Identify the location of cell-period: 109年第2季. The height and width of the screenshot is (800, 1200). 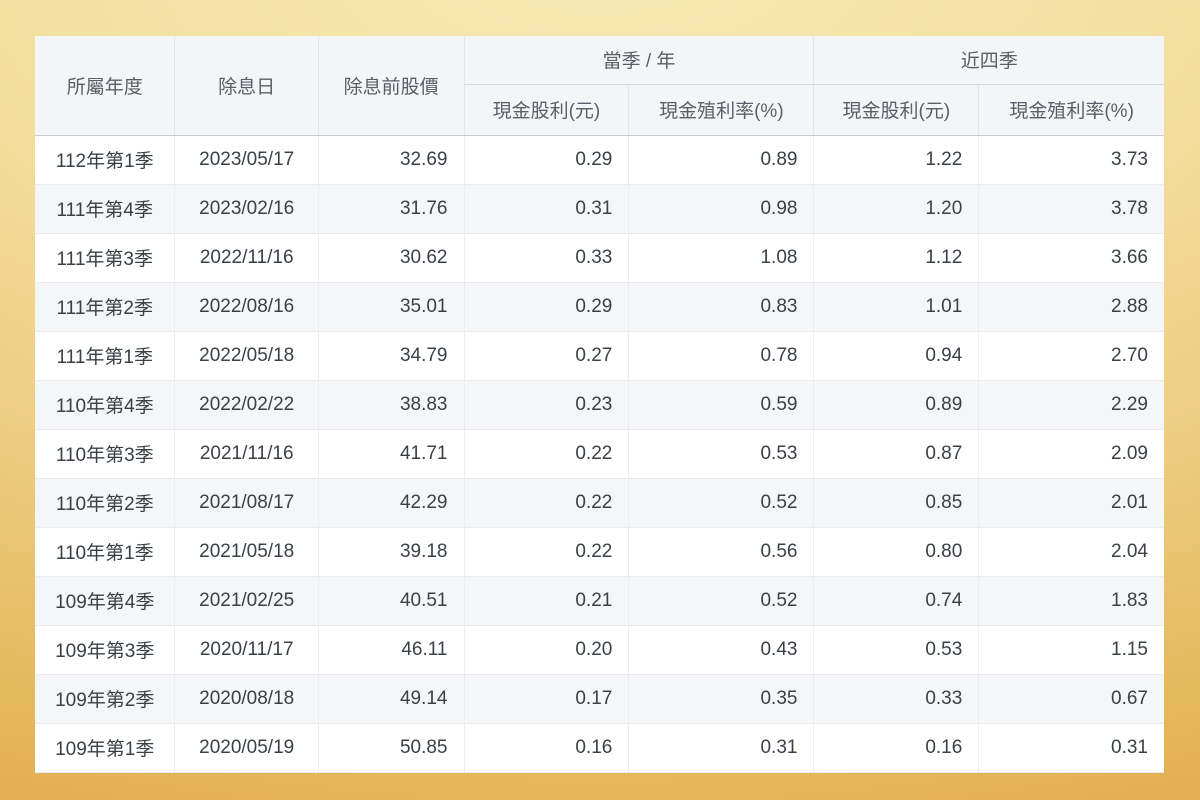
(105, 699).